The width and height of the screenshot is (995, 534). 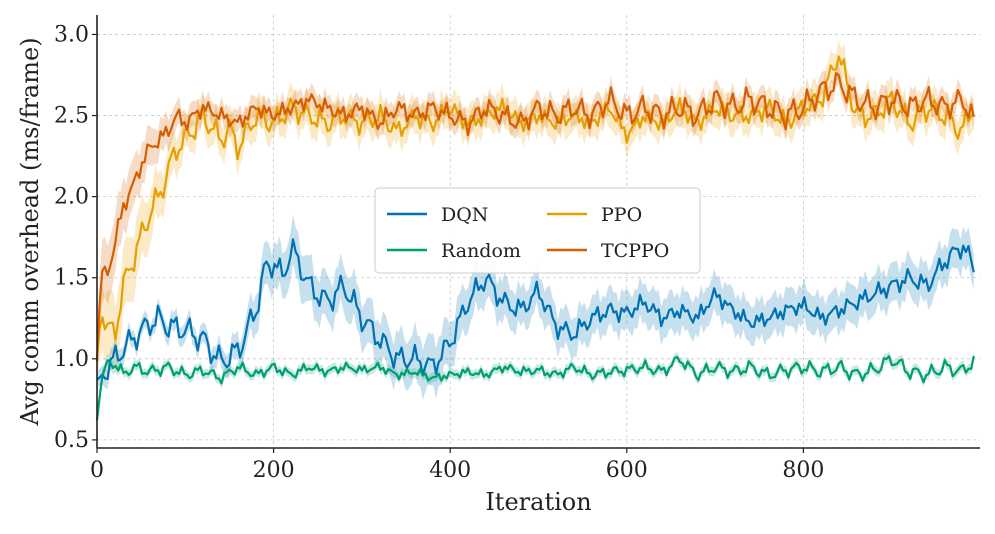 I want to click on legend-label-dqn: DQN, so click(x=464, y=215).